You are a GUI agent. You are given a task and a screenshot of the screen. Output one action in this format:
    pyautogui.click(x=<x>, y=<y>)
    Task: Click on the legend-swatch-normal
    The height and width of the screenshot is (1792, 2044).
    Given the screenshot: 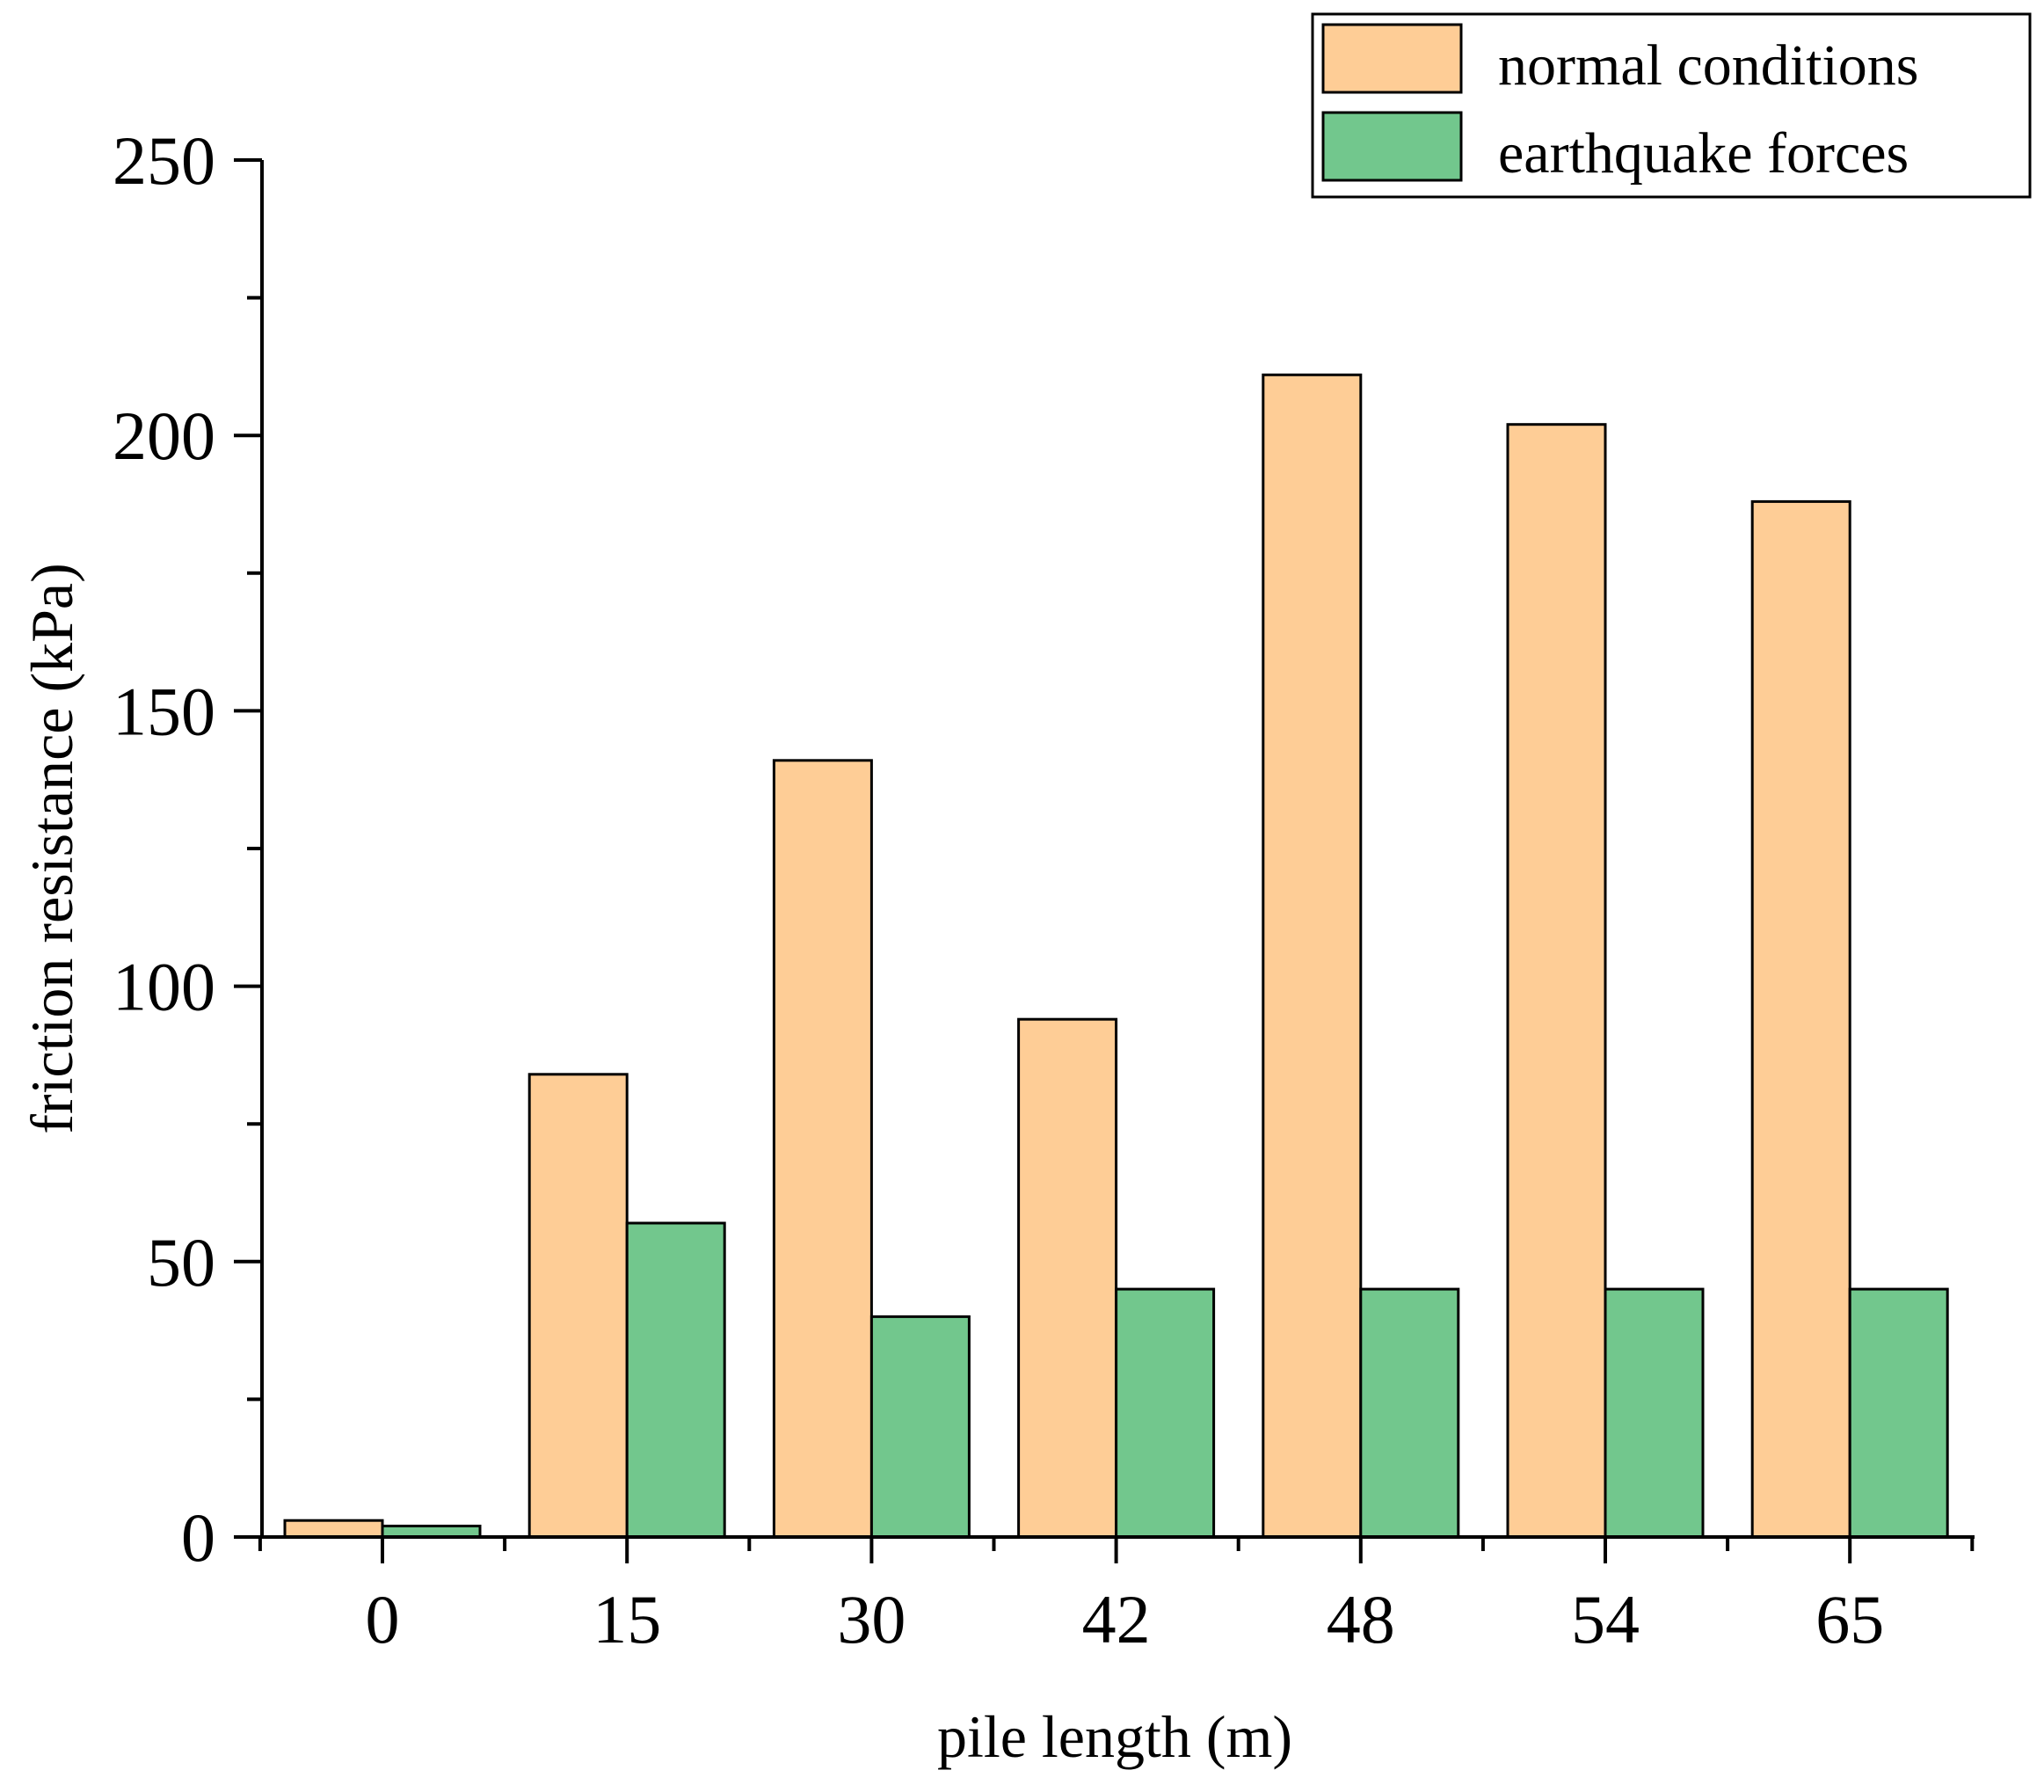 What is the action you would take?
    pyautogui.click(x=1392, y=59)
    